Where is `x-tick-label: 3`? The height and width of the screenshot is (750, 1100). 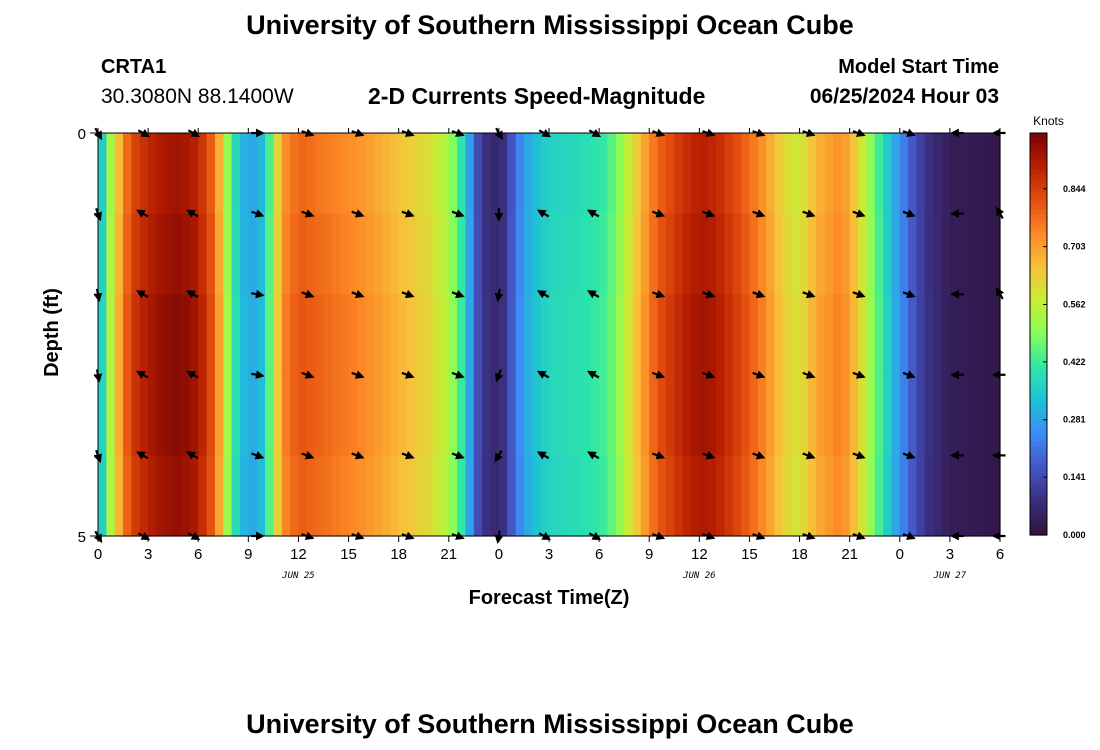 x-tick-label: 3 is located at coordinates (950, 554).